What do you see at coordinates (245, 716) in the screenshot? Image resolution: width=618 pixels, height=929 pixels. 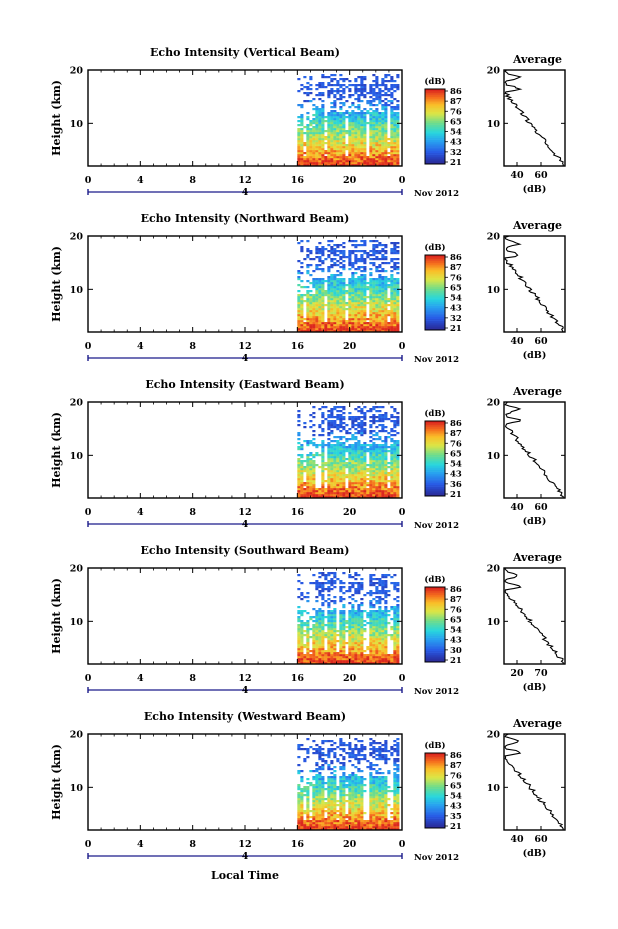 I see `panel-title: Echo Intensity (Westward Beam)` at bounding box center [245, 716].